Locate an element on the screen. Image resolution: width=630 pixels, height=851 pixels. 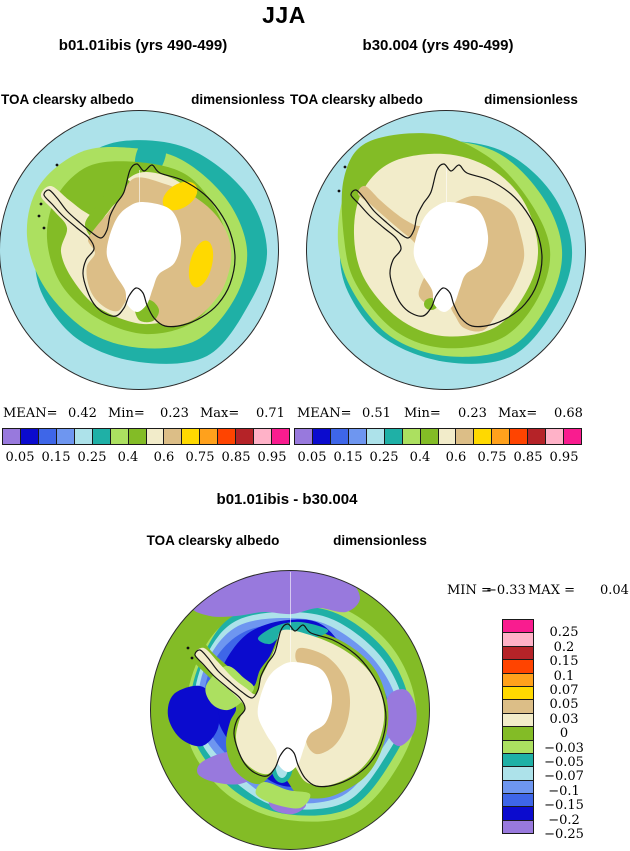
panel2-title: b30.004 (yrs 490-499) is located at coordinates (438, 45).